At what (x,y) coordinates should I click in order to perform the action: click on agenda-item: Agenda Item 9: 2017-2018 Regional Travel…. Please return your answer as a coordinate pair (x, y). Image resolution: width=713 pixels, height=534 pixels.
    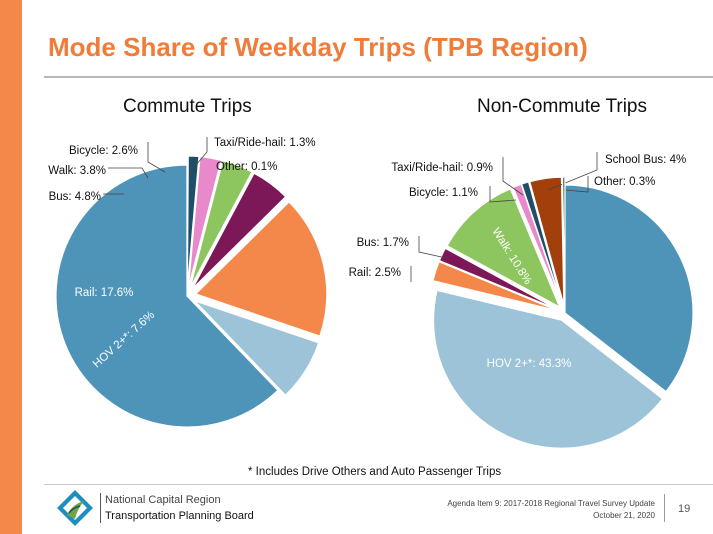
    Looking at the image, I should click on (551, 503).